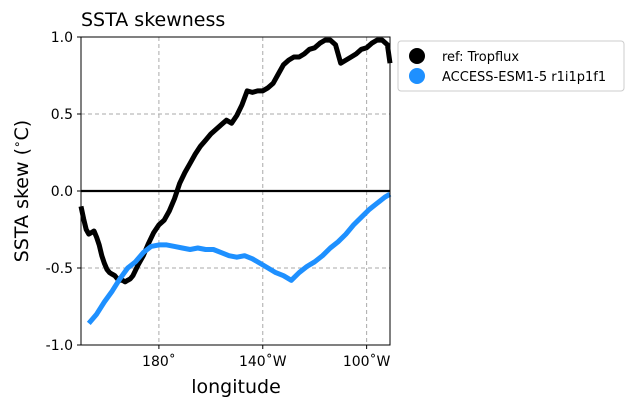 This screenshot has width=633, height=406. I want to click on legend: ref: Tropflux ACCESS-ESM1-5 r1i1p1f1, so click(511, 66).